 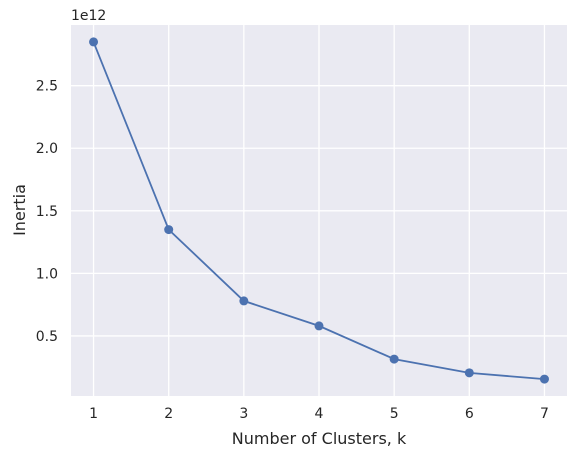 What do you see at coordinates (319, 438) in the screenshot?
I see `x-axis-label: Number of Clusters, k` at bounding box center [319, 438].